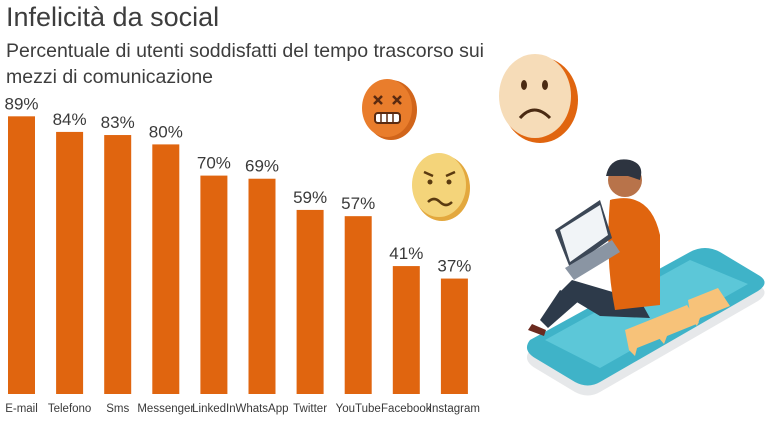  What do you see at coordinates (21, 255) in the screenshot?
I see `bar-e-mail` at bounding box center [21, 255].